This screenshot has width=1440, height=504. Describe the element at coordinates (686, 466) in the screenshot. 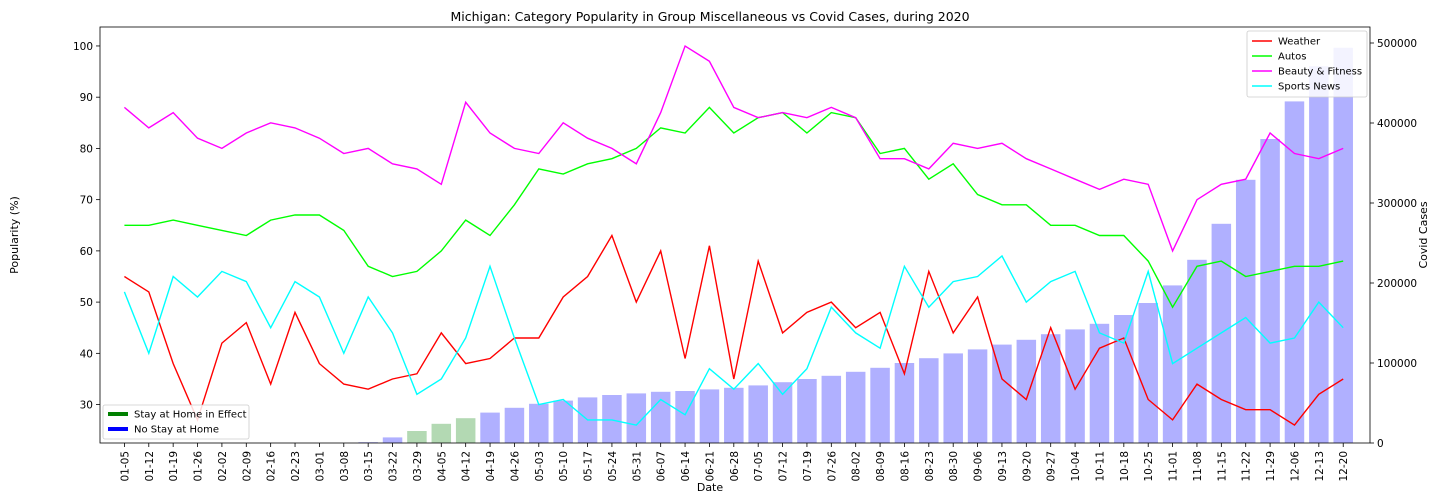

I see `x-tick-label: 06-14` at that location.